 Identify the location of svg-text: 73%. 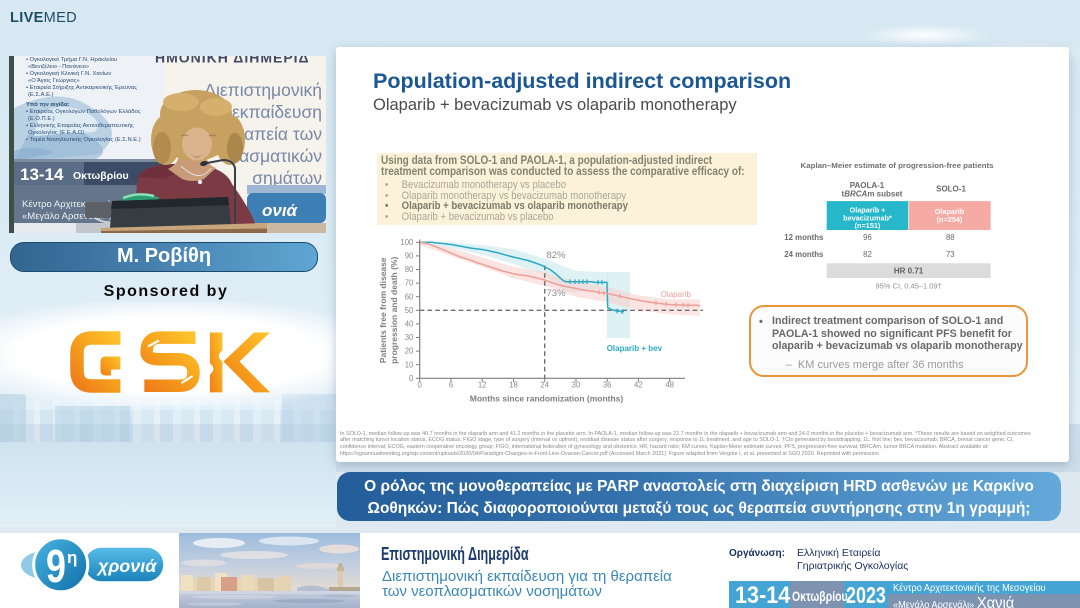
(557, 293).